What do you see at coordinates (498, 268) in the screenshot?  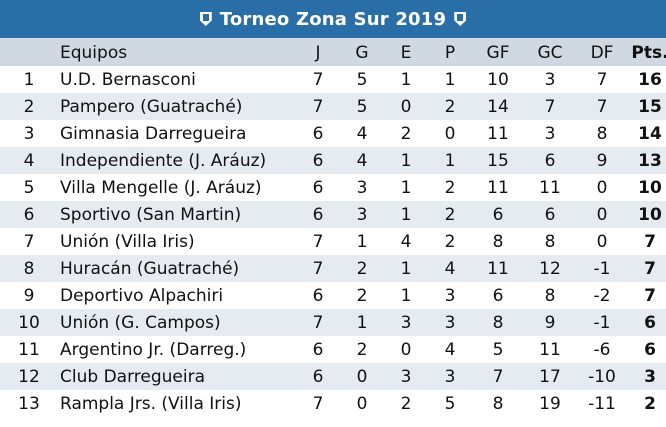 I see `cell-goals-for: 11` at bounding box center [498, 268].